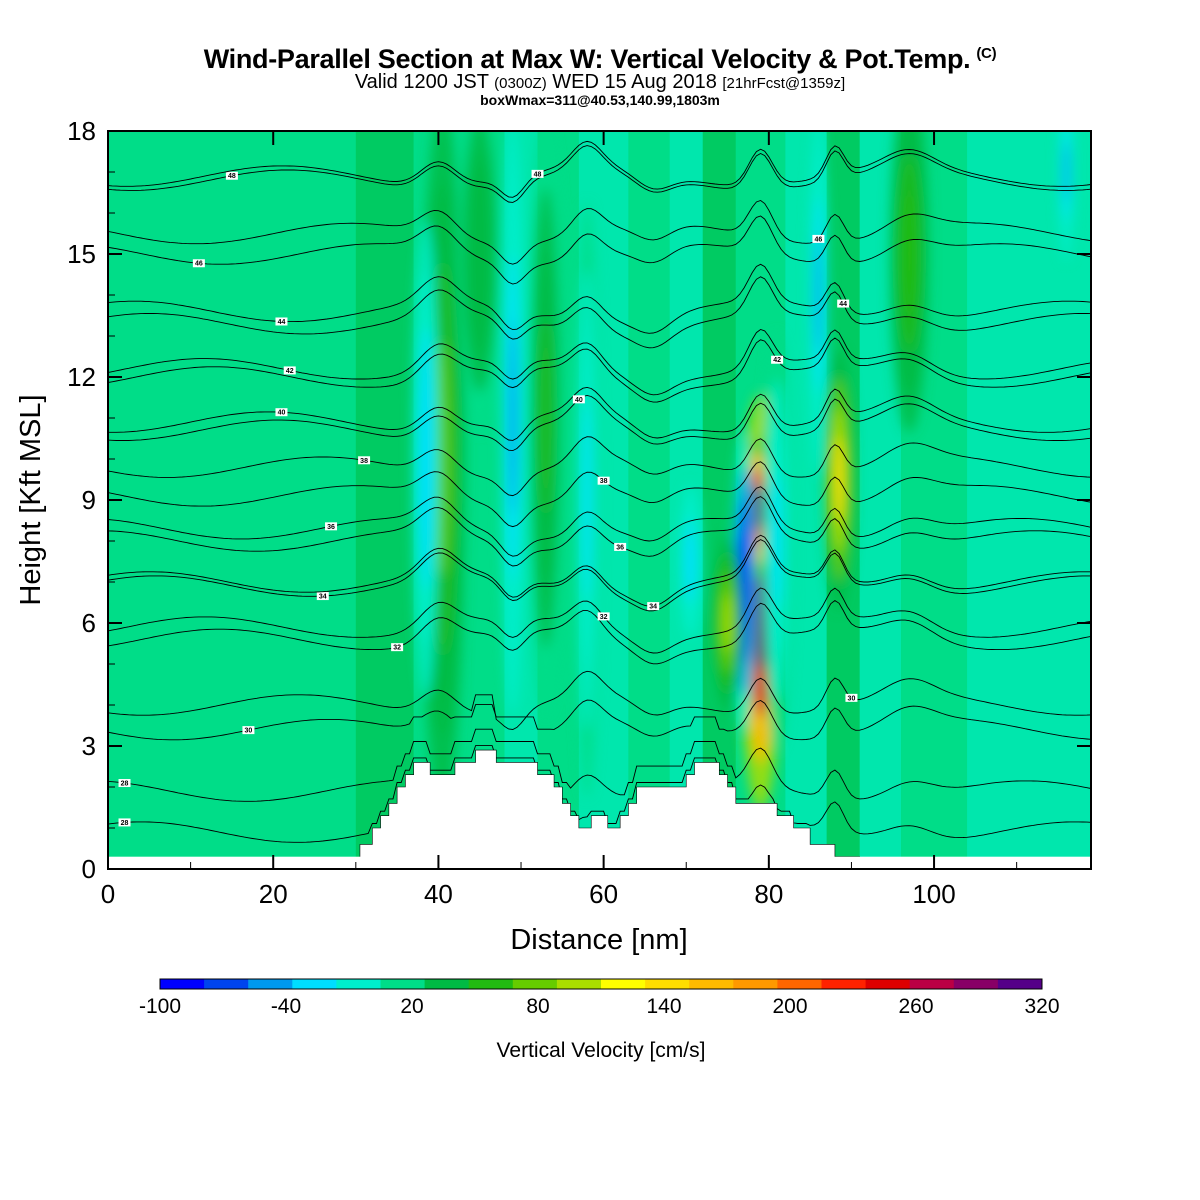  Describe the element at coordinates (89, 869) in the screenshot. I see `y-tick-label: 0` at that location.